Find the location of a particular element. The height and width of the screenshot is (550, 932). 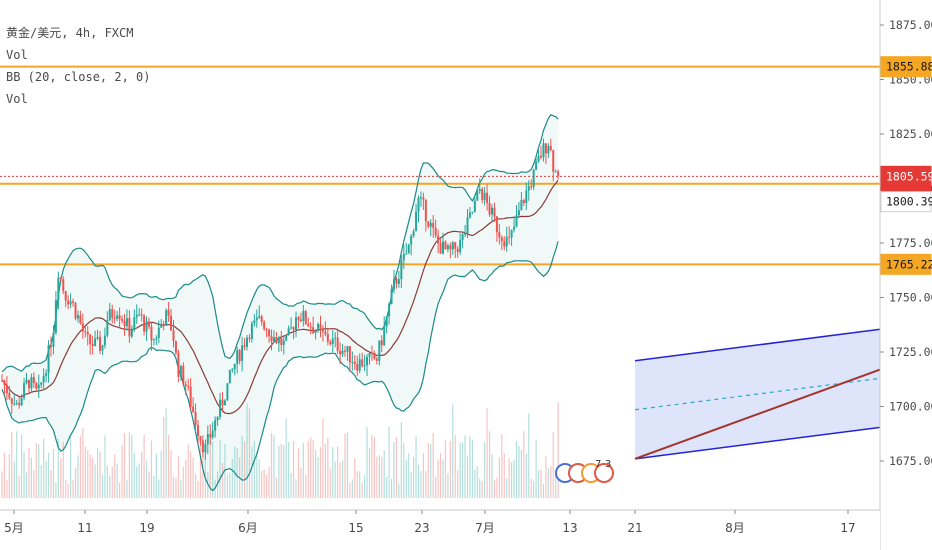

legend-symbol: 黄金/美元, 4h, FXCM is located at coordinates (70, 33).